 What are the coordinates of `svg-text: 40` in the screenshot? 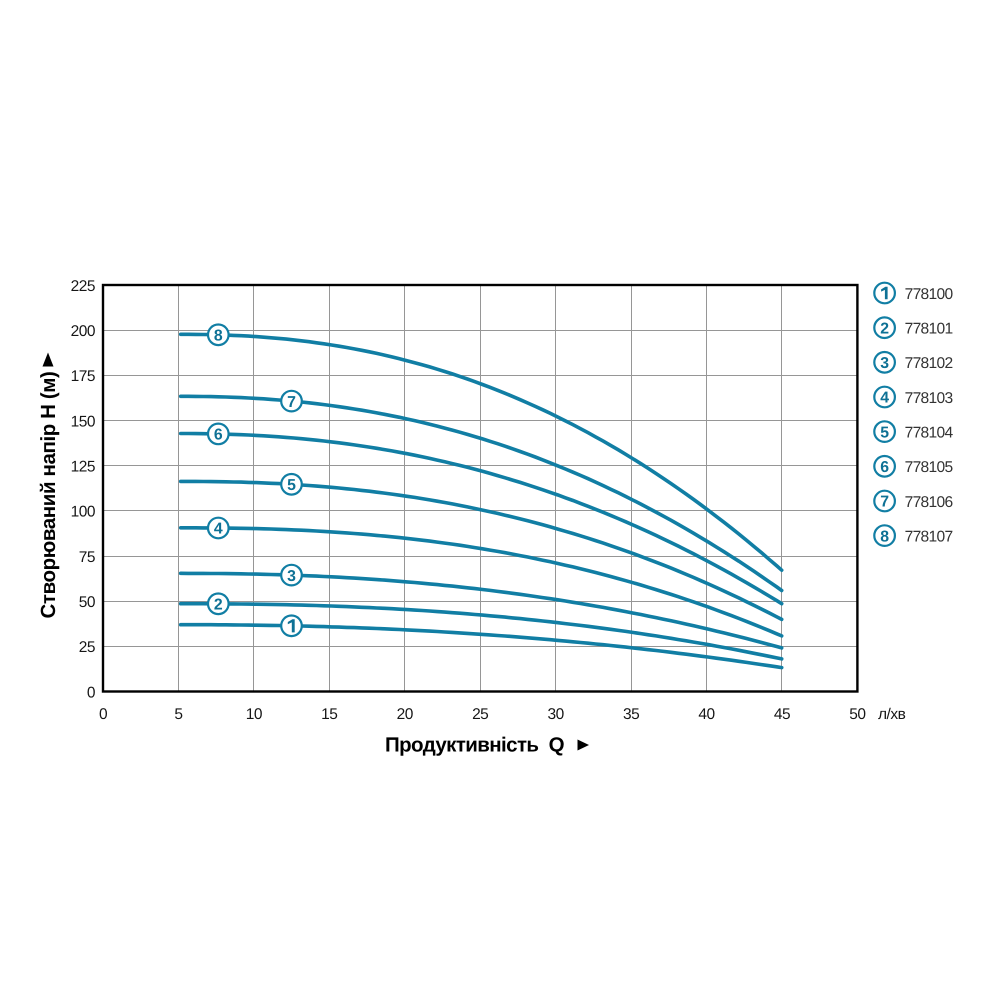 It's located at (706, 714).